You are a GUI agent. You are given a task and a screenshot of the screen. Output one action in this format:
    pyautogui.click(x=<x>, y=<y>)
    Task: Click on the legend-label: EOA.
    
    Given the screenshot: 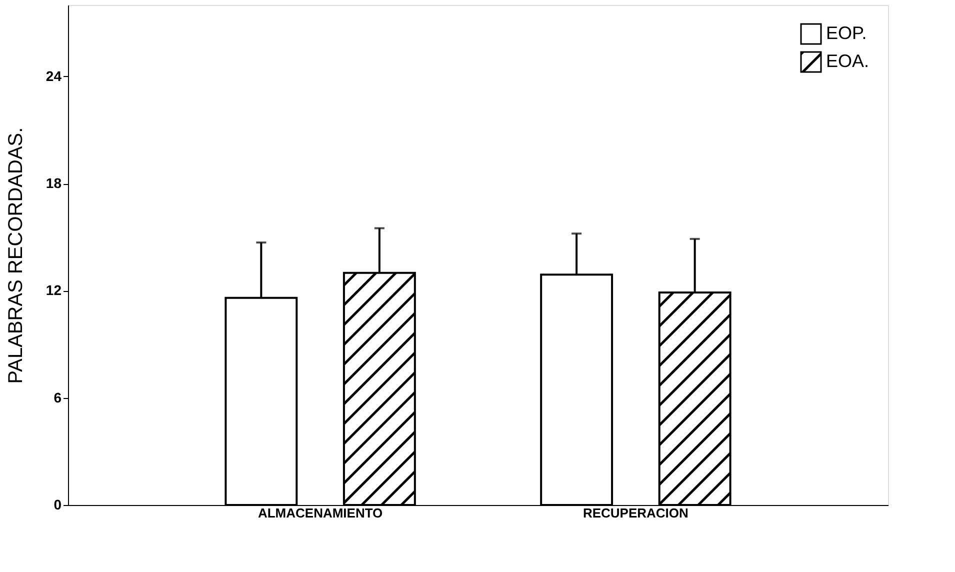 What is the action you would take?
    pyautogui.click(x=848, y=61)
    